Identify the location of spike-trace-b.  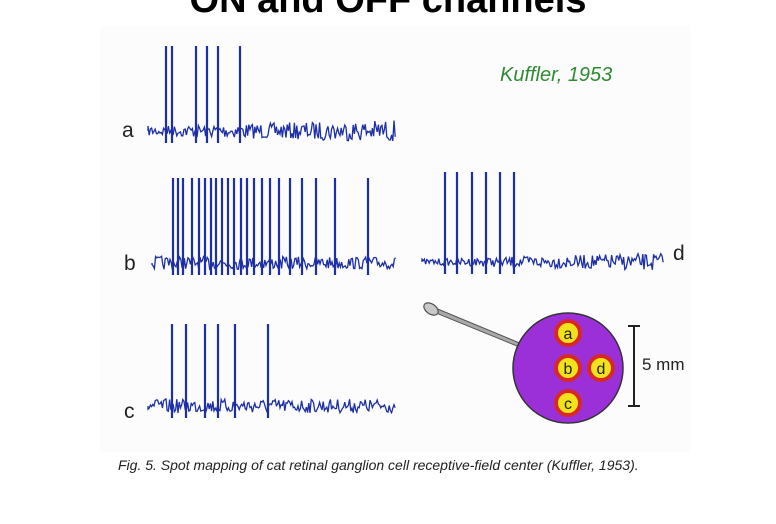
(274, 226).